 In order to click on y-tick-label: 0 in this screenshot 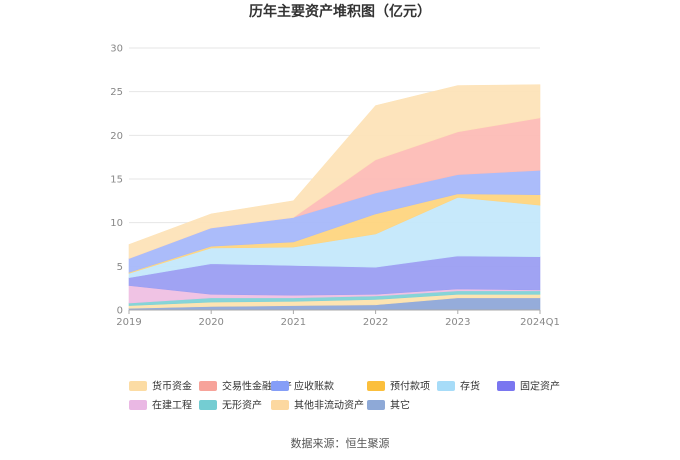, I will do `click(120, 311)`.